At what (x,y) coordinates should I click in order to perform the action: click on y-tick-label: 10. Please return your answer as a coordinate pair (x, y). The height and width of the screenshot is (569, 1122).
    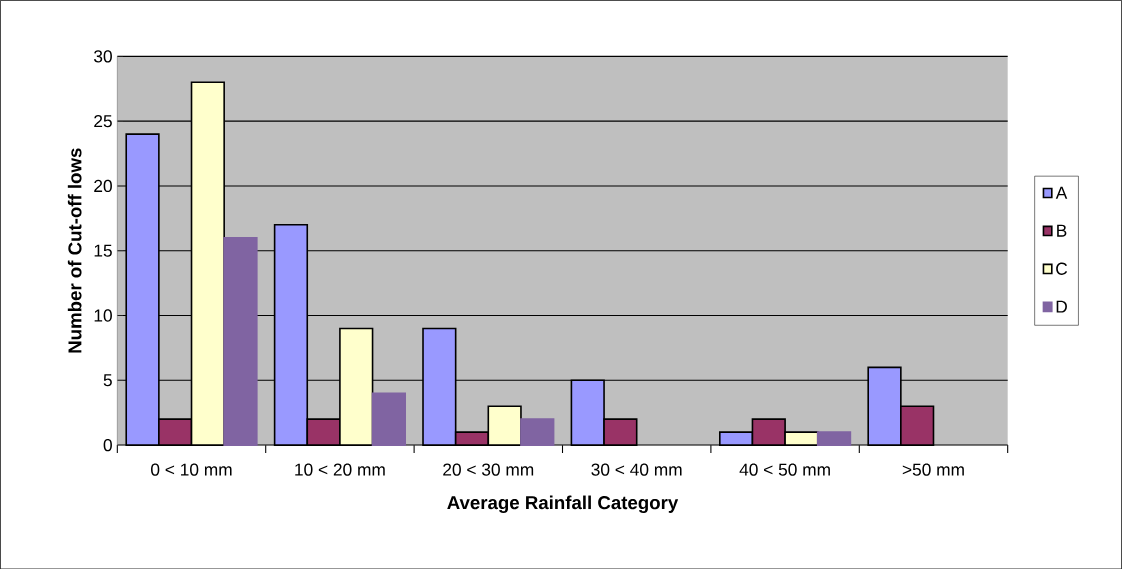
    Looking at the image, I should click on (103, 315).